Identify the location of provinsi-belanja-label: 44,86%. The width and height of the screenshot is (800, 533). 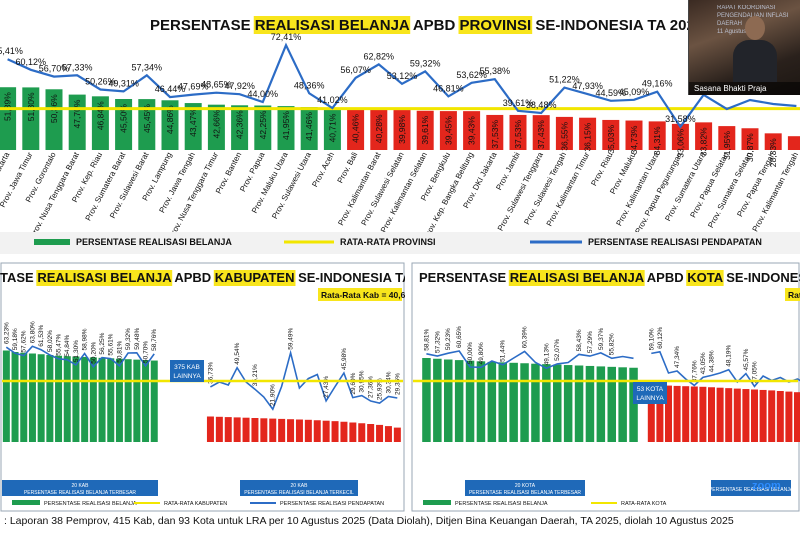
(170, 119).